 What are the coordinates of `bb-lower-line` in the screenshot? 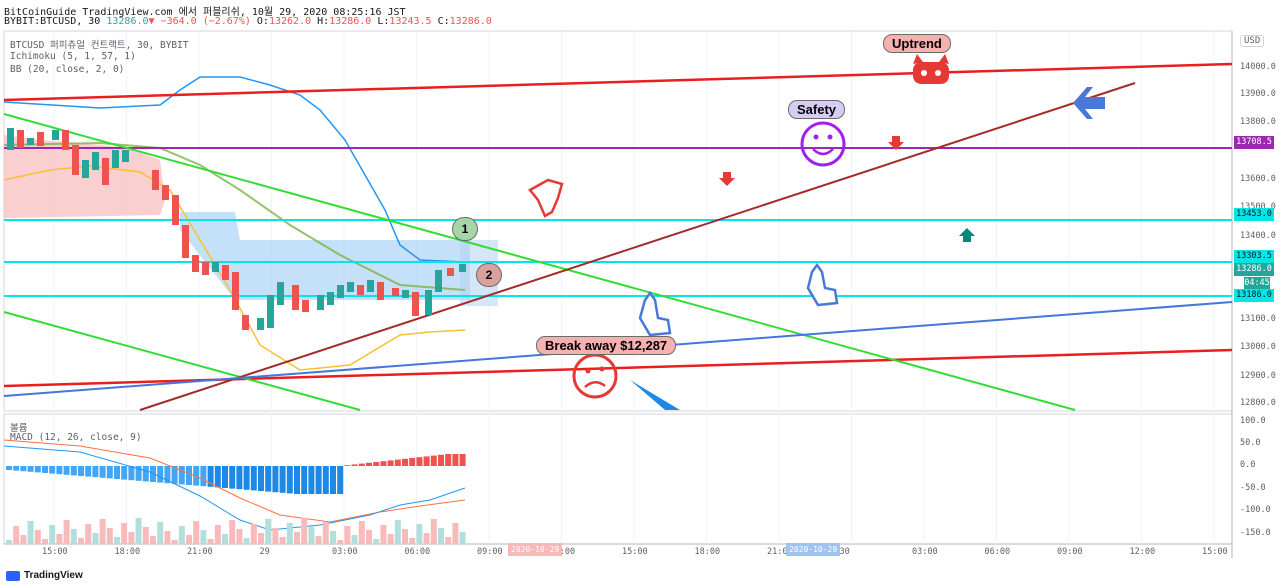 It's located at (234, 268).